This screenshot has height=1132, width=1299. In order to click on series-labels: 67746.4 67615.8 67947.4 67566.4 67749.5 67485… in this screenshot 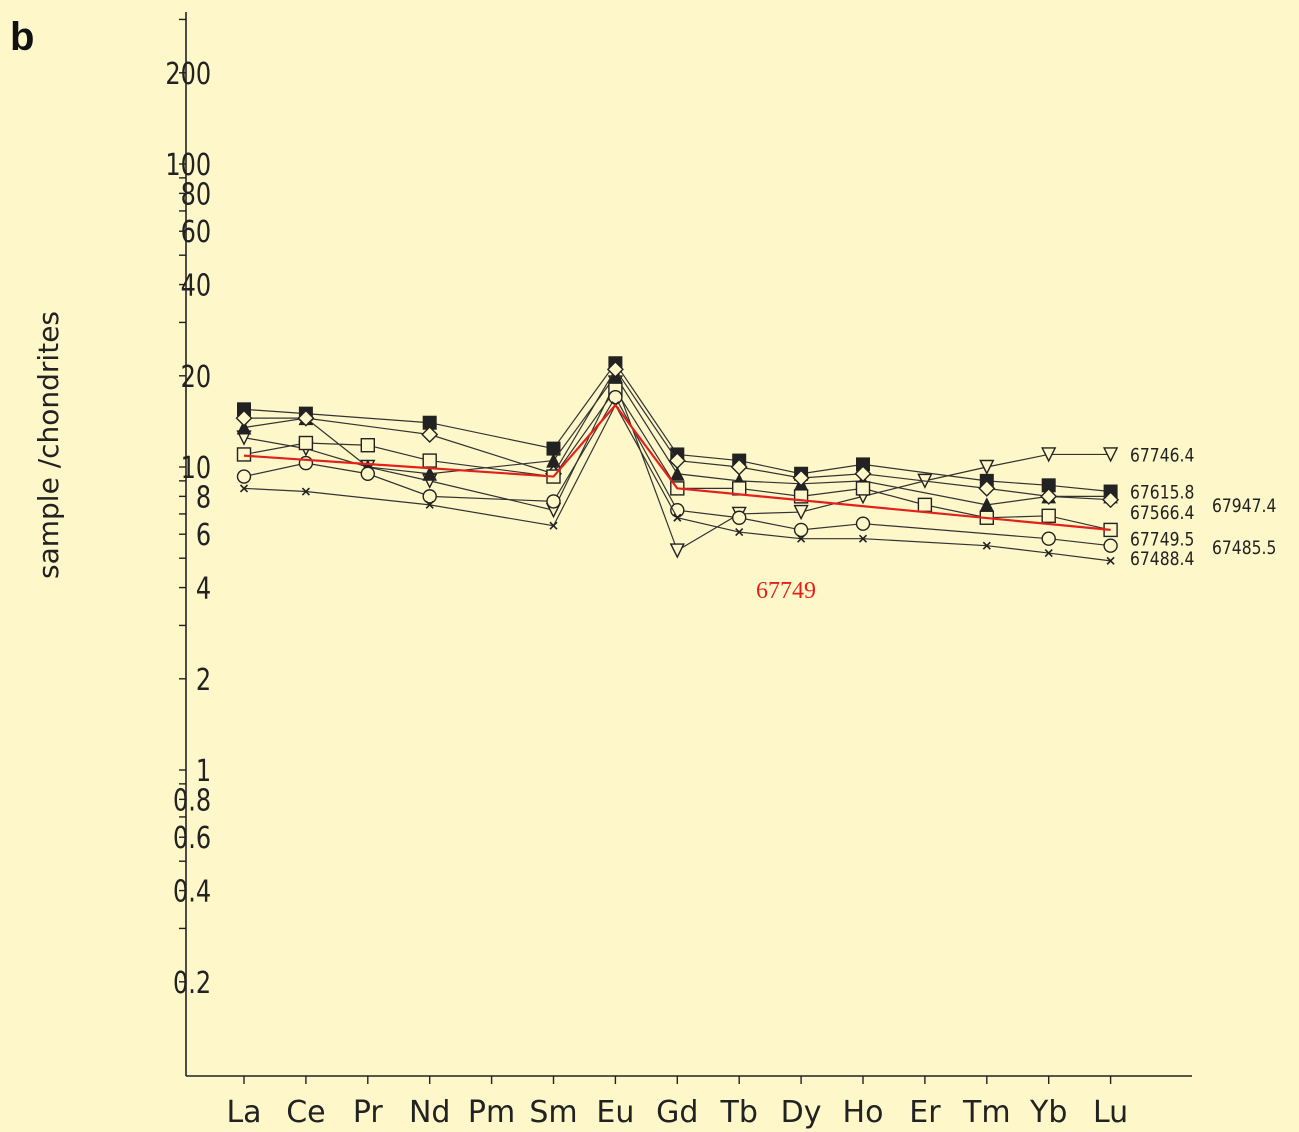, I will do `click(1203, 508)`.